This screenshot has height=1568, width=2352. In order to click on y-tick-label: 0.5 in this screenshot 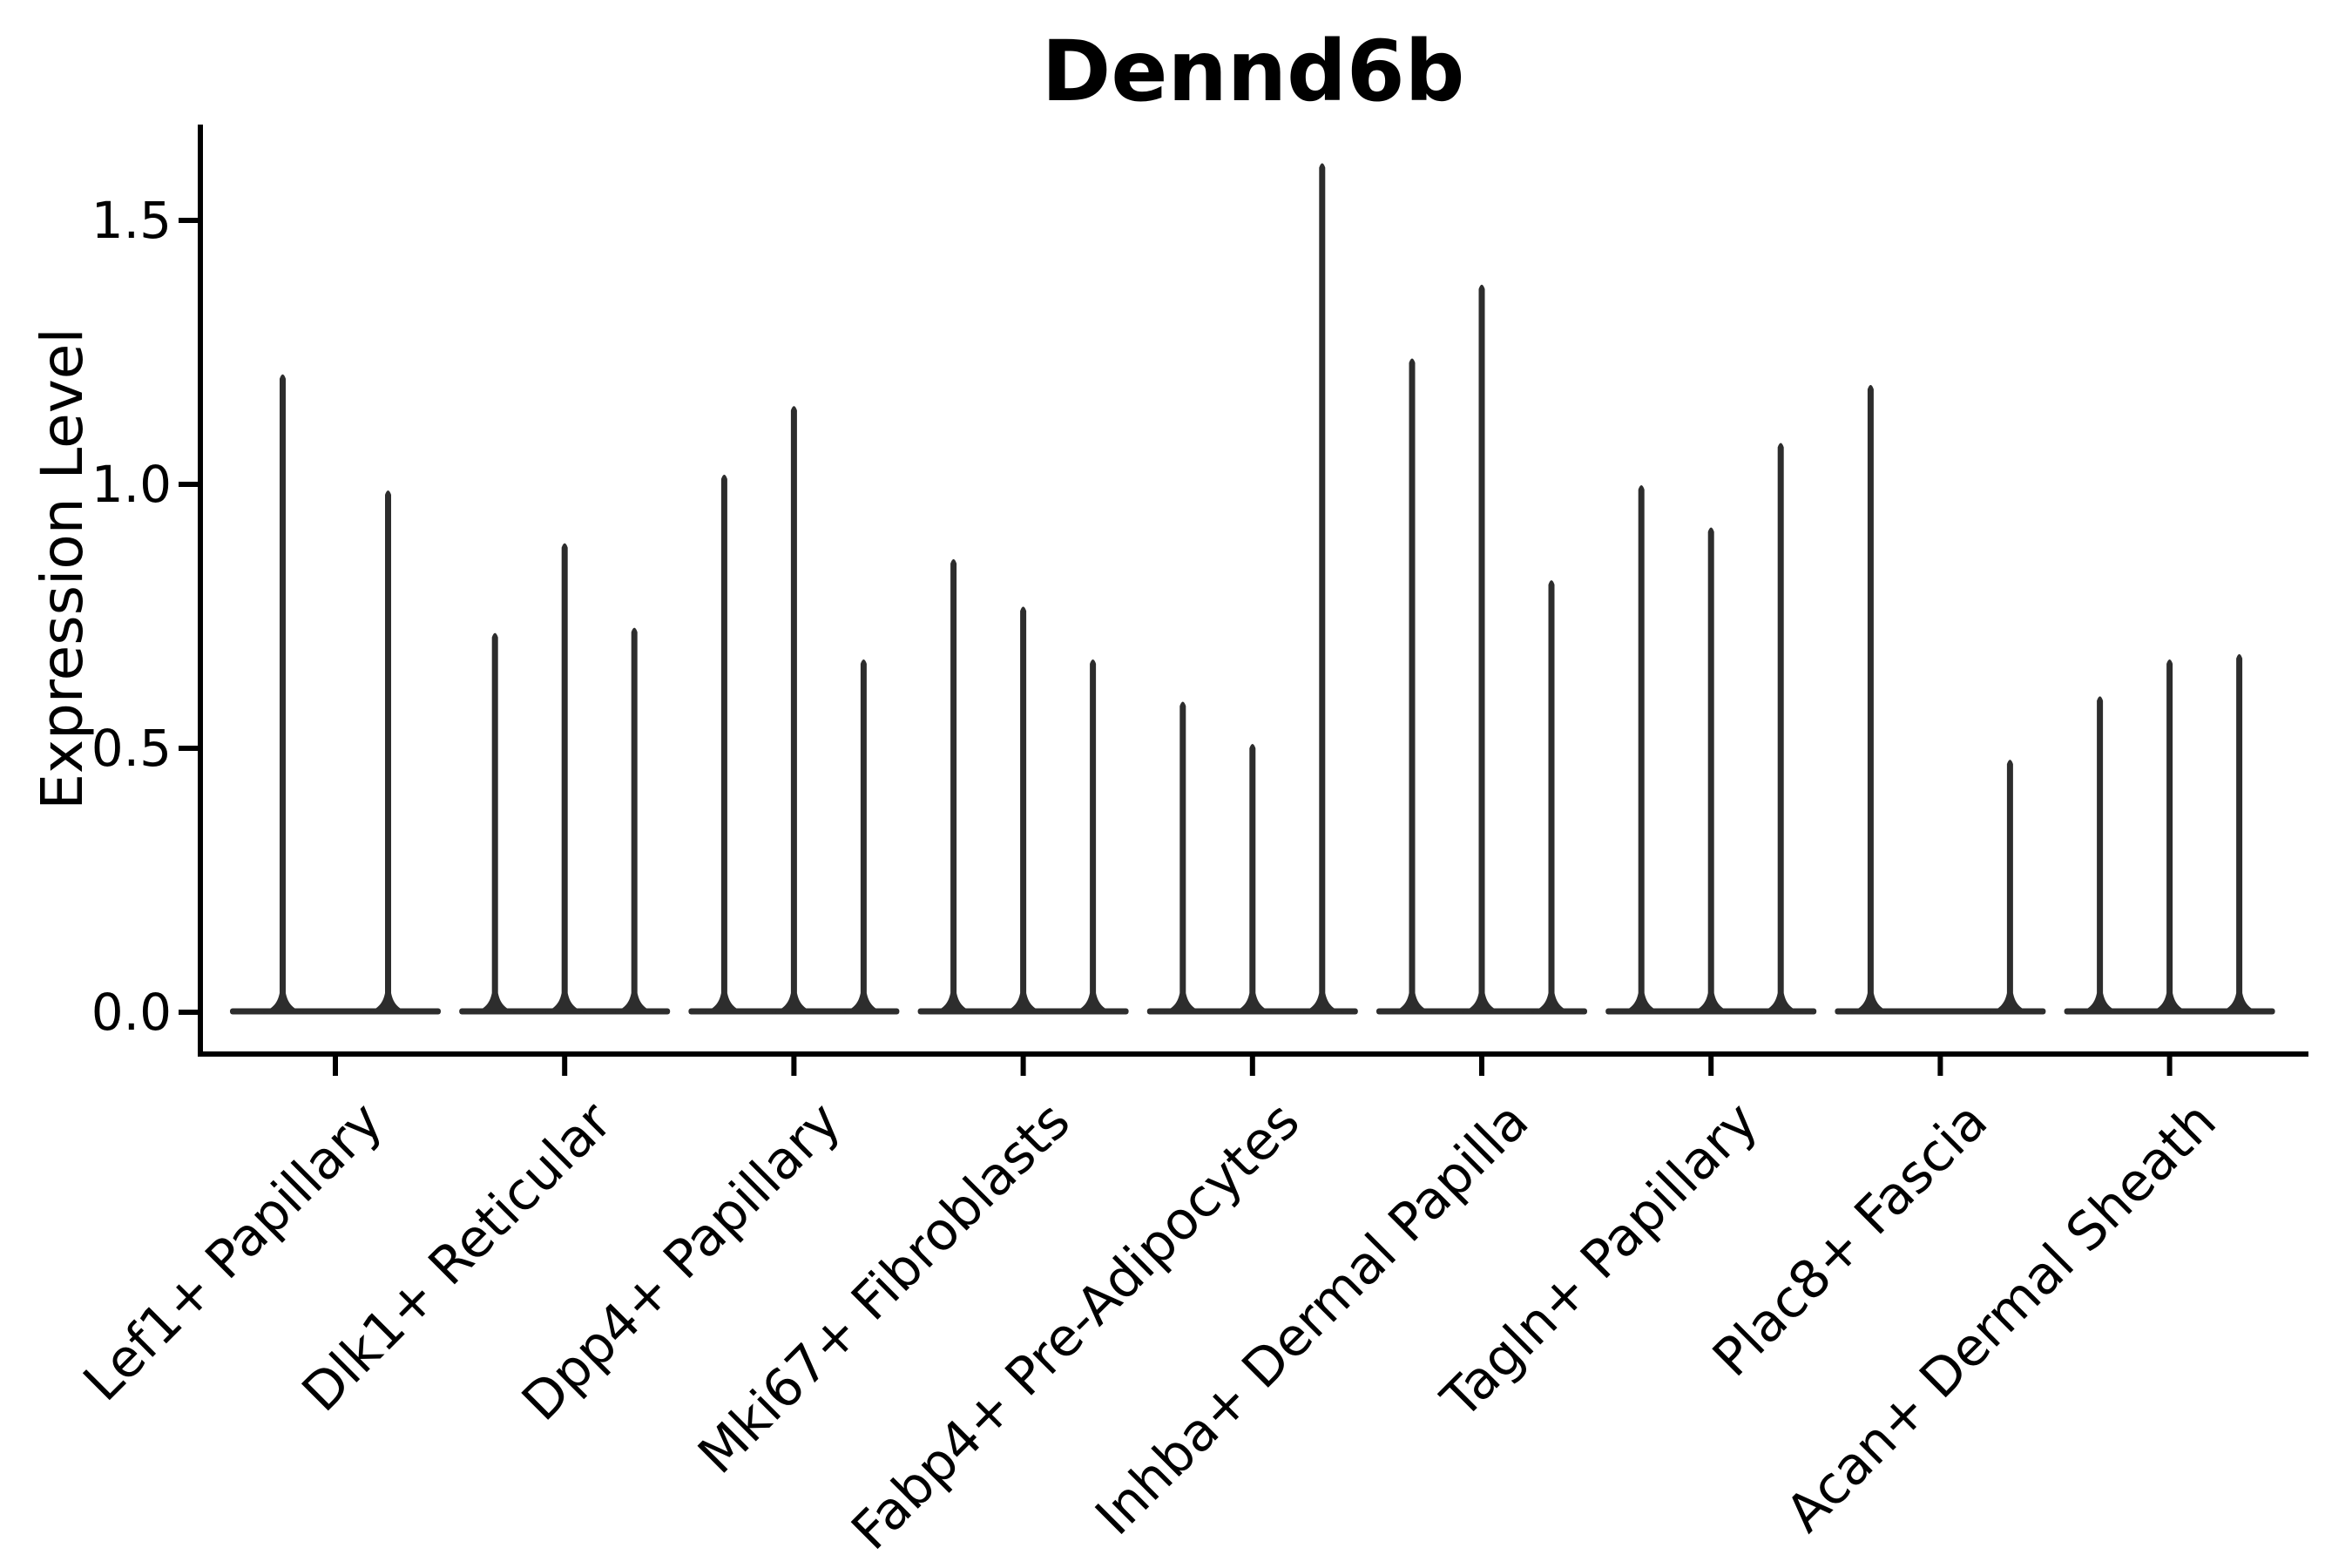, I will do `click(131, 748)`.